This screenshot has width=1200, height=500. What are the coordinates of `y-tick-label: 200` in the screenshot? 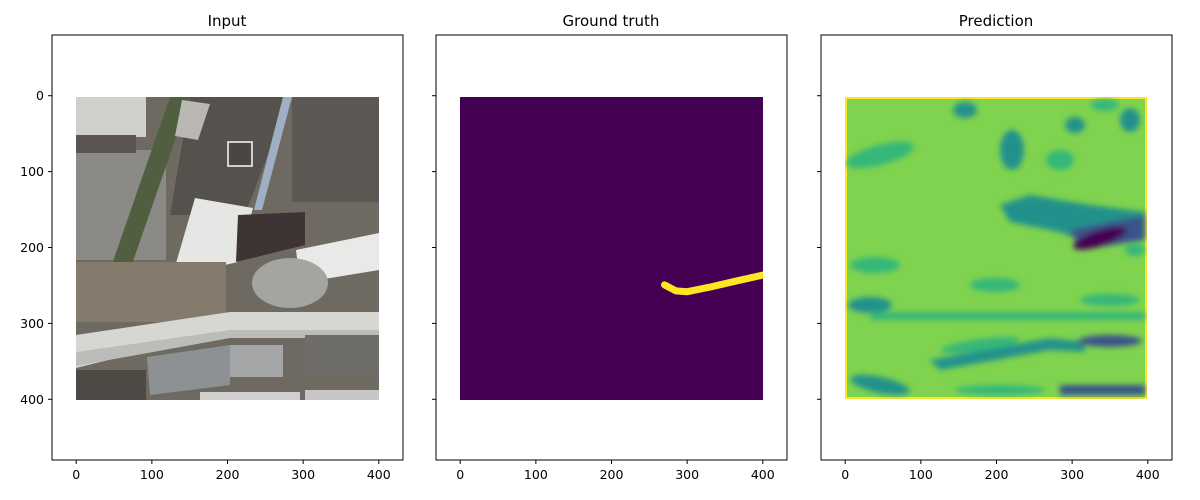 It's located at (32, 247).